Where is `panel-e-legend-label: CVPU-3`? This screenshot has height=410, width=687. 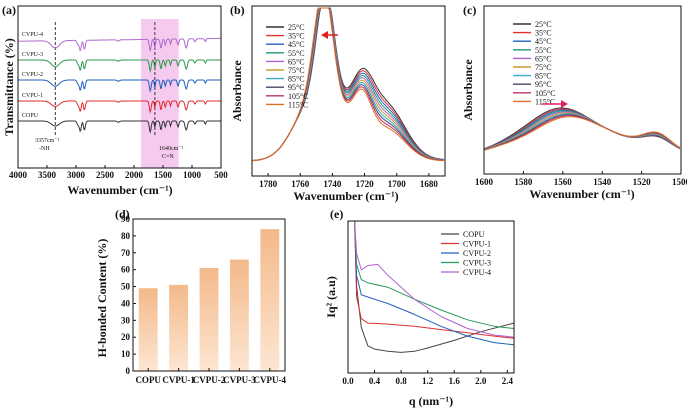
panel-e-legend-label: CVPU-3 is located at coordinates (477, 263).